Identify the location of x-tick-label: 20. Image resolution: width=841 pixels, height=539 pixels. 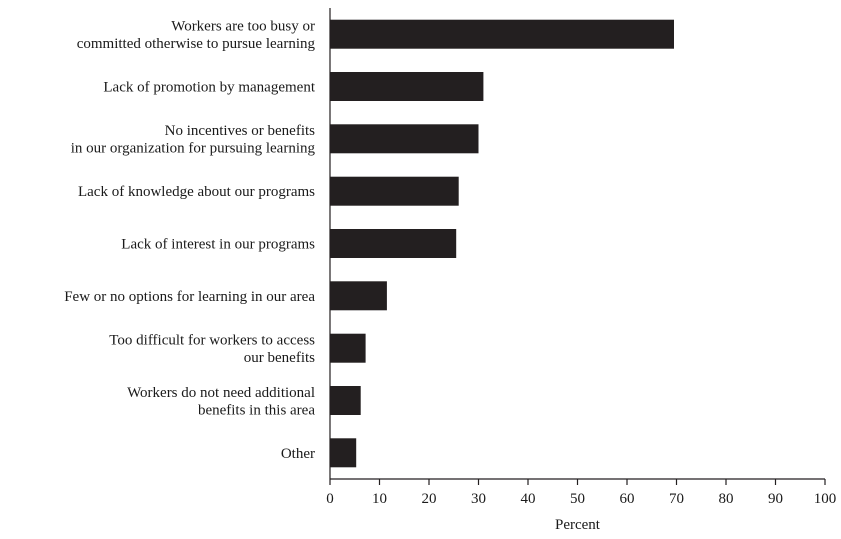
(429, 499).